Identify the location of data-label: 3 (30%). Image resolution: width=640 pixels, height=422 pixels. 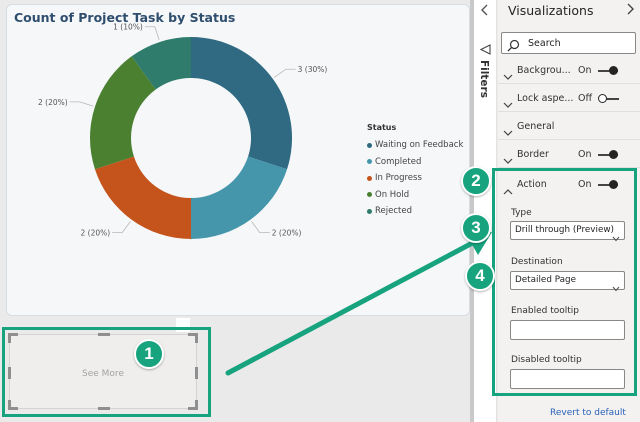
(313, 69).